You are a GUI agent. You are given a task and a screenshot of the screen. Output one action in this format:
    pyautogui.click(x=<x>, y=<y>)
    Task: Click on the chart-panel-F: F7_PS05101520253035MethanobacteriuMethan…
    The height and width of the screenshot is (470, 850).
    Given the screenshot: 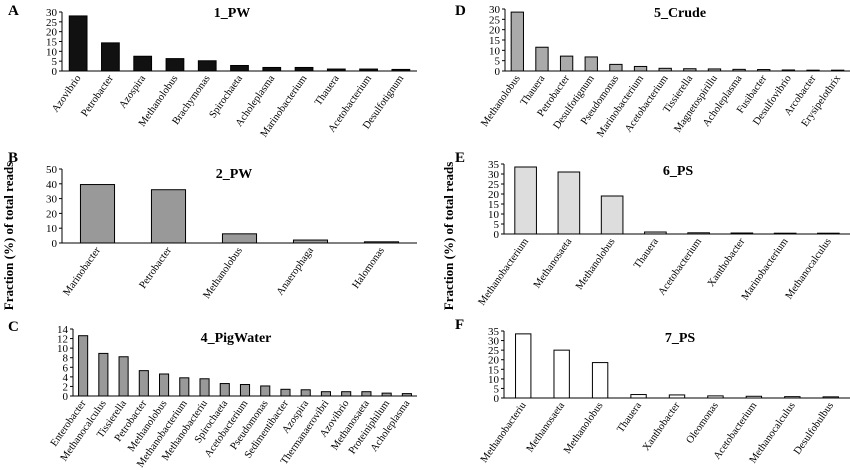 What is the action you would take?
    pyautogui.click(x=652, y=391)
    